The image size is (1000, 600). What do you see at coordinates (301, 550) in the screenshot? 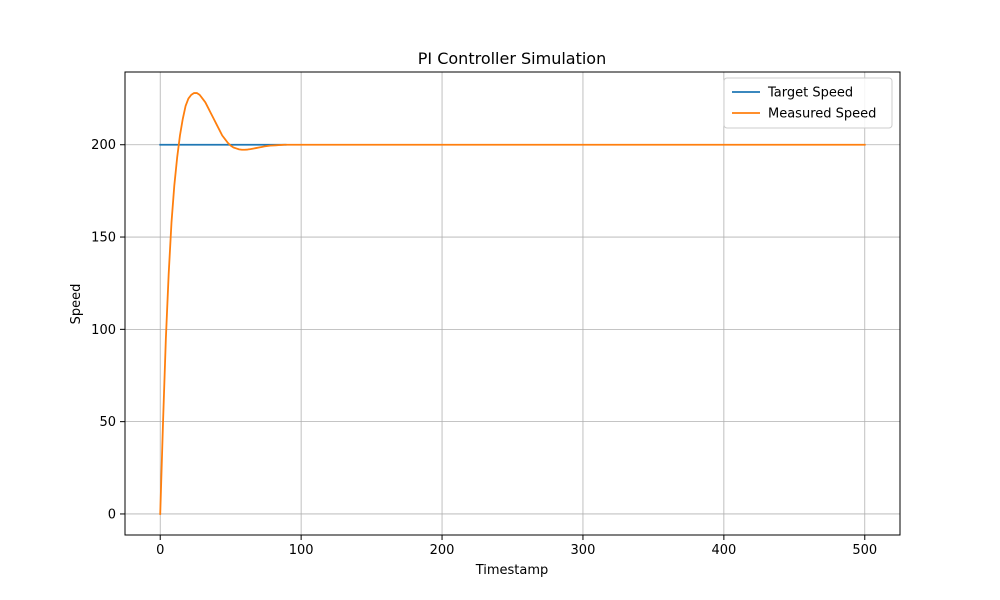
I see `x-tick-label: 100` at bounding box center [301, 550].